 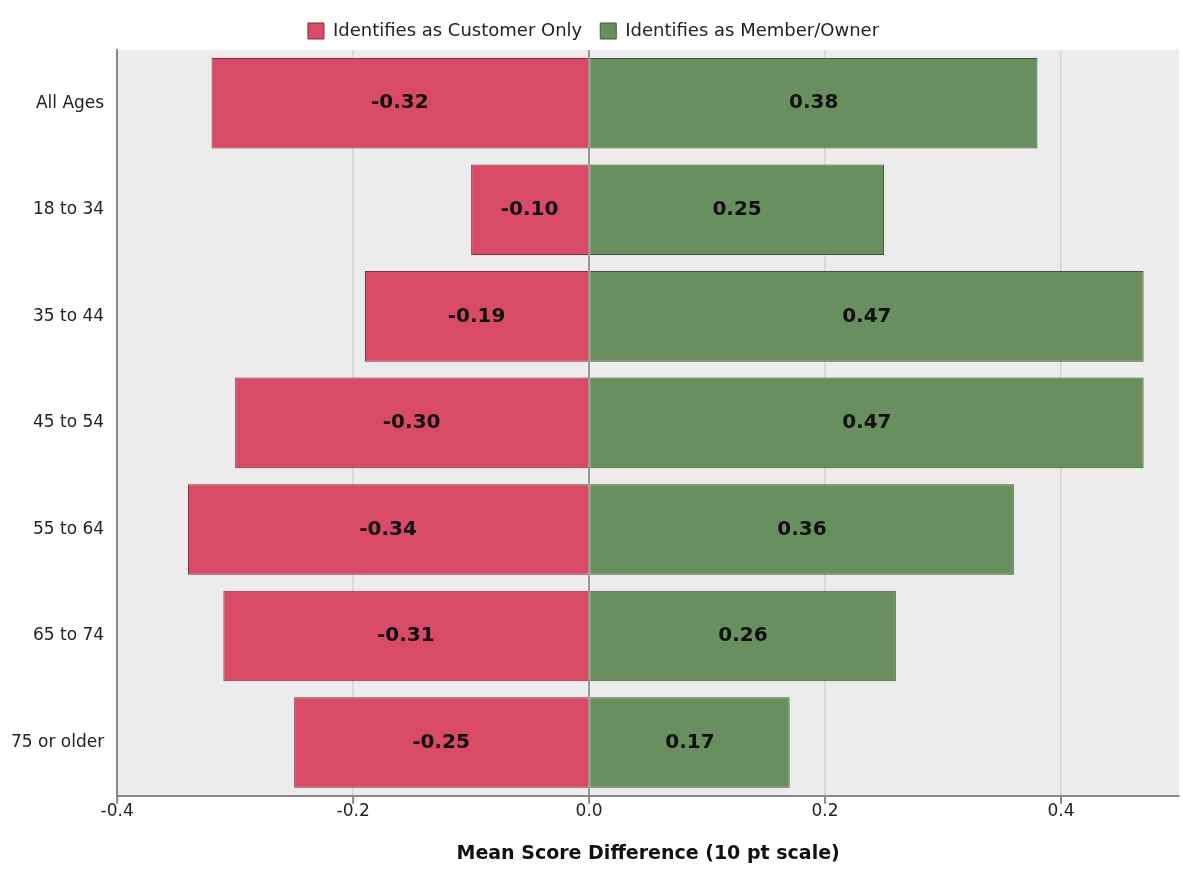 I want to click on x-tick-label: 0.0, so click(x=589, y=810).